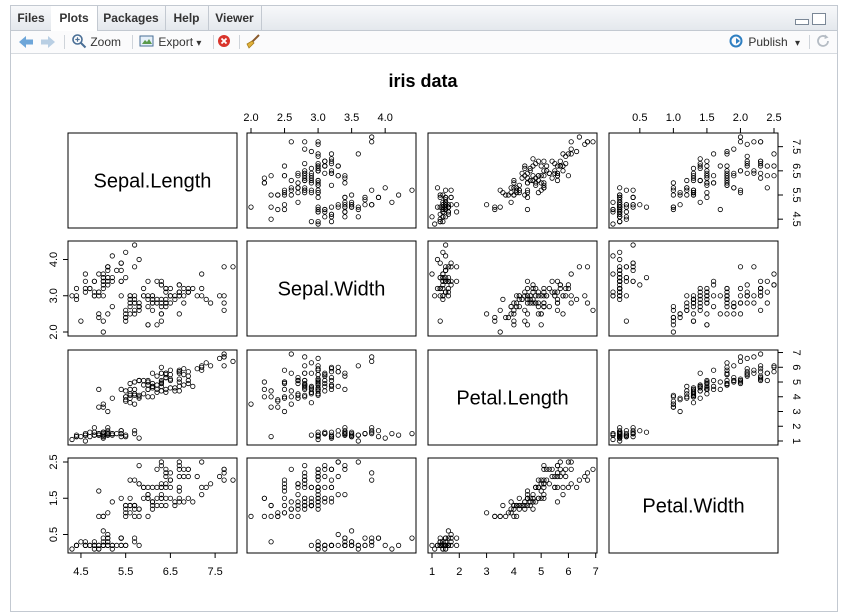 The height and width of the screenshot is (616, 844). What do you see at coordinates (224, 42) in the screenshot?
I see `remove-plot-button` at bounding box center [224, 42].